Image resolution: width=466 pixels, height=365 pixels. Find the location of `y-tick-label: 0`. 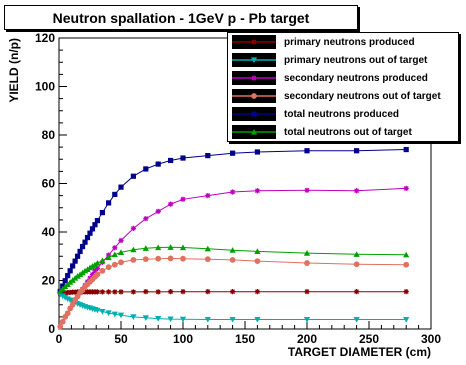

y-tick-label: 0 is located at coordinates (51, 329).